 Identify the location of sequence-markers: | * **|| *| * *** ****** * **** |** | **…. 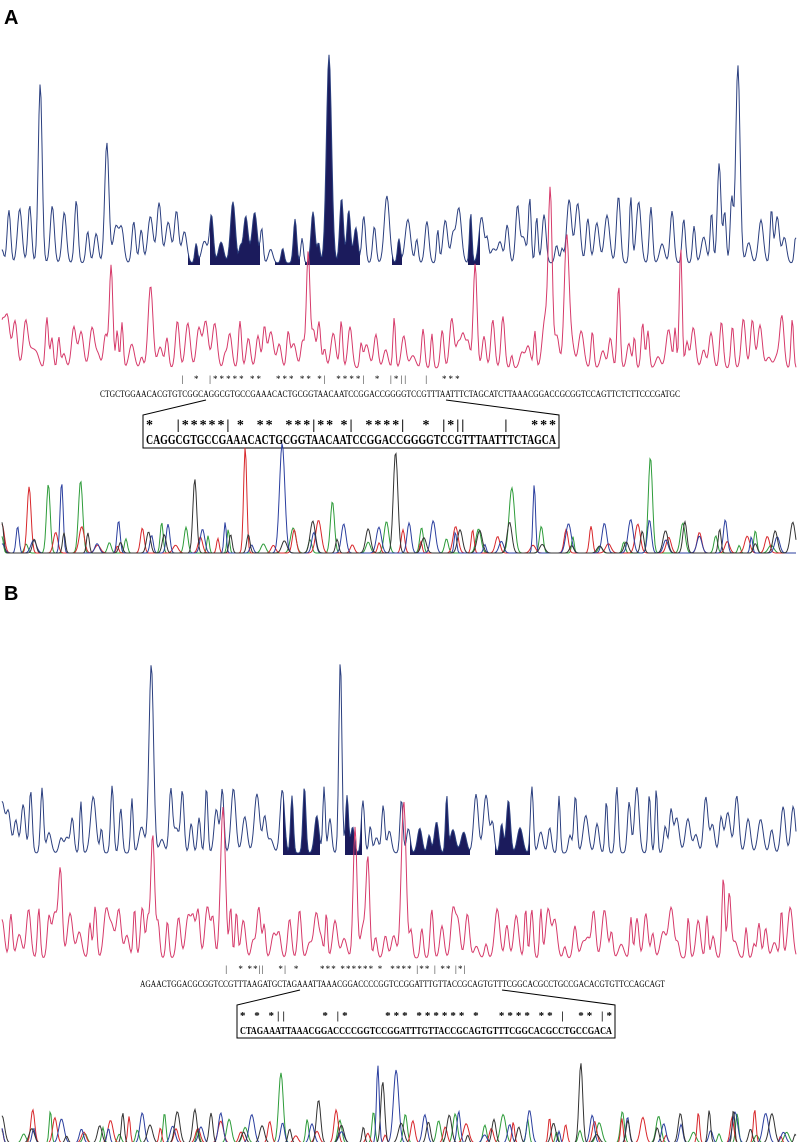
(303, 969).